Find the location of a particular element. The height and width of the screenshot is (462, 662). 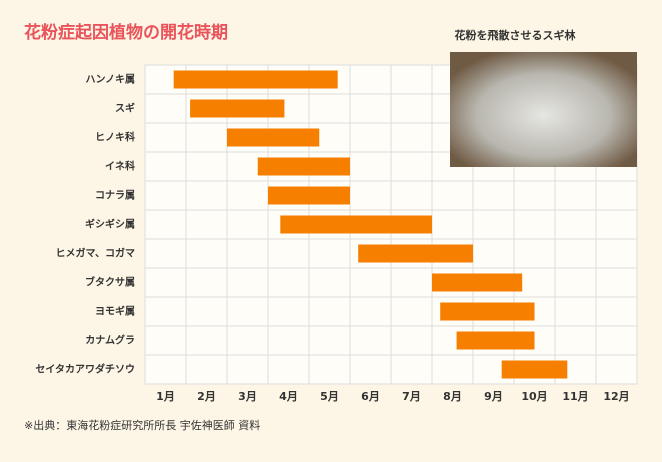

chart-title: 花粉症起因植物の開花時期 is located at coordinates (126, 32).